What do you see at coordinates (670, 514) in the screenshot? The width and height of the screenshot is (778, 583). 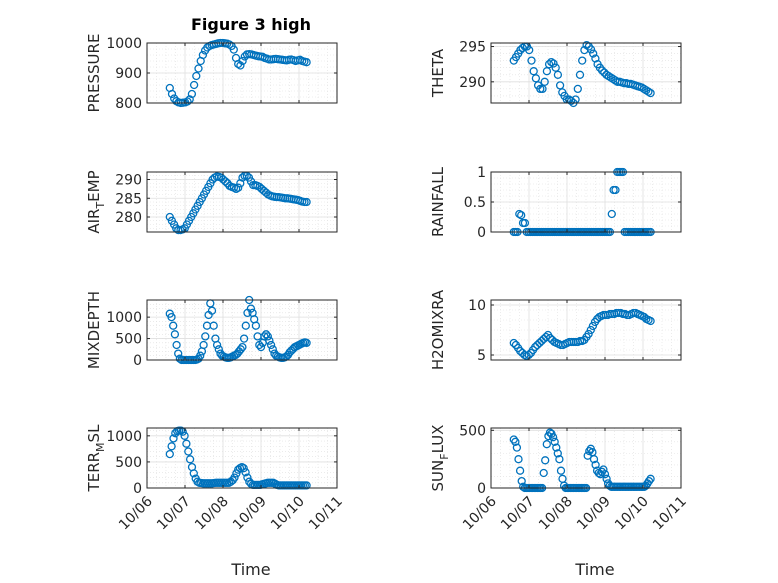 I see `x-tick-label: 10/11` at bounding box center [670, 514].